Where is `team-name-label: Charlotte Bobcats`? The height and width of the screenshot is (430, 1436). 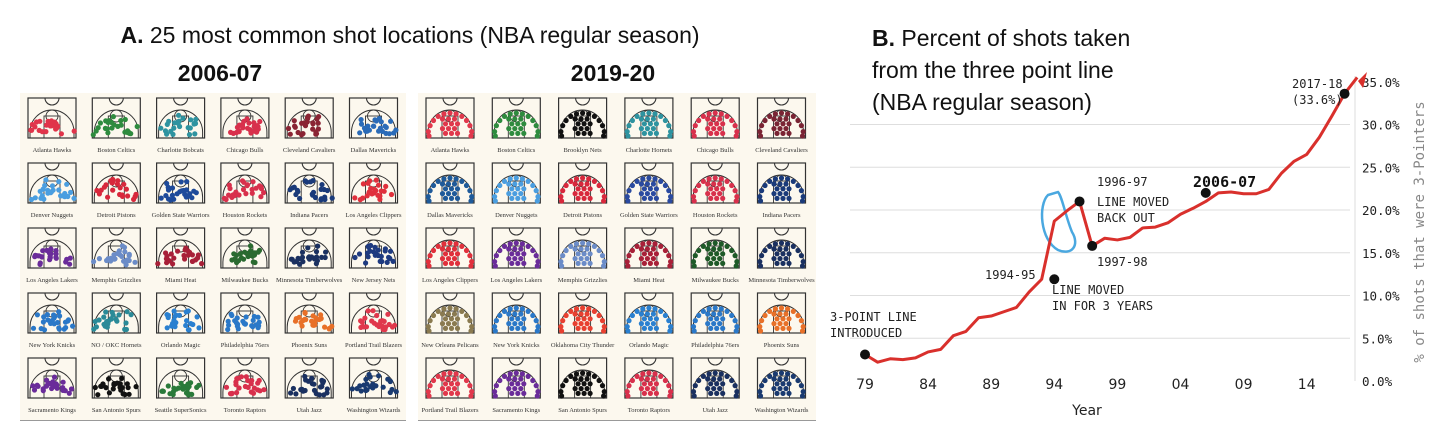
team-name-label: Charlotte Bobcats is located at coordinates (180, 150).